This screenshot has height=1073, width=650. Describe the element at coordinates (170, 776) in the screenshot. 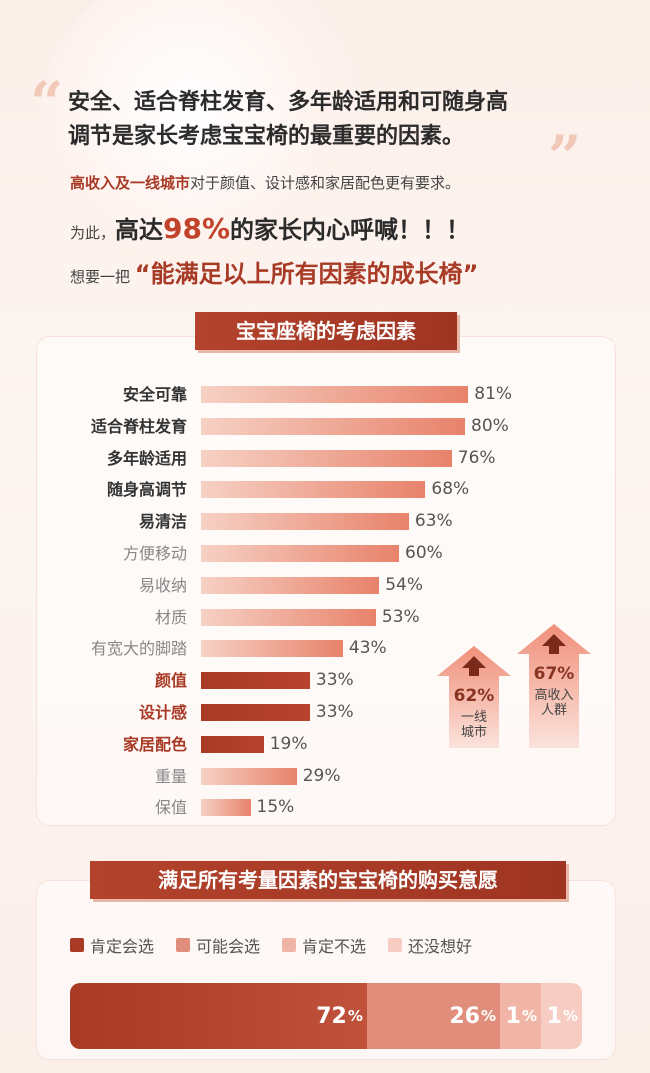

I see `category-label: 重量` at that location.